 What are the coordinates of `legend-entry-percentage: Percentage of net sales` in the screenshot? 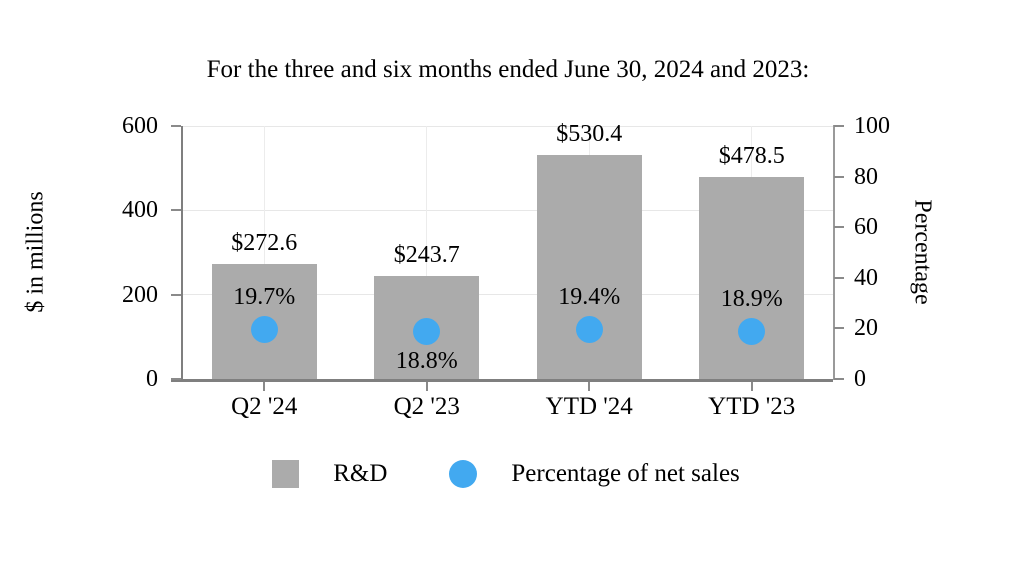 It's located at (594, 474).